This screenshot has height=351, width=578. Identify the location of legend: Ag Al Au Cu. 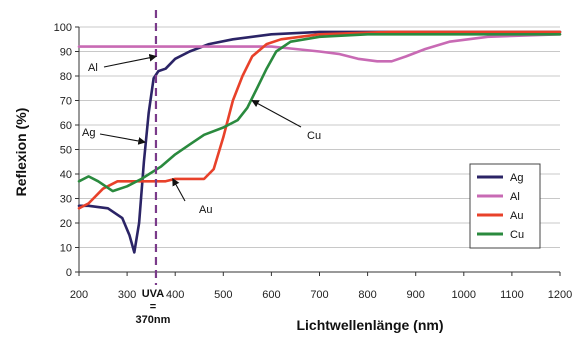
(505, 206).